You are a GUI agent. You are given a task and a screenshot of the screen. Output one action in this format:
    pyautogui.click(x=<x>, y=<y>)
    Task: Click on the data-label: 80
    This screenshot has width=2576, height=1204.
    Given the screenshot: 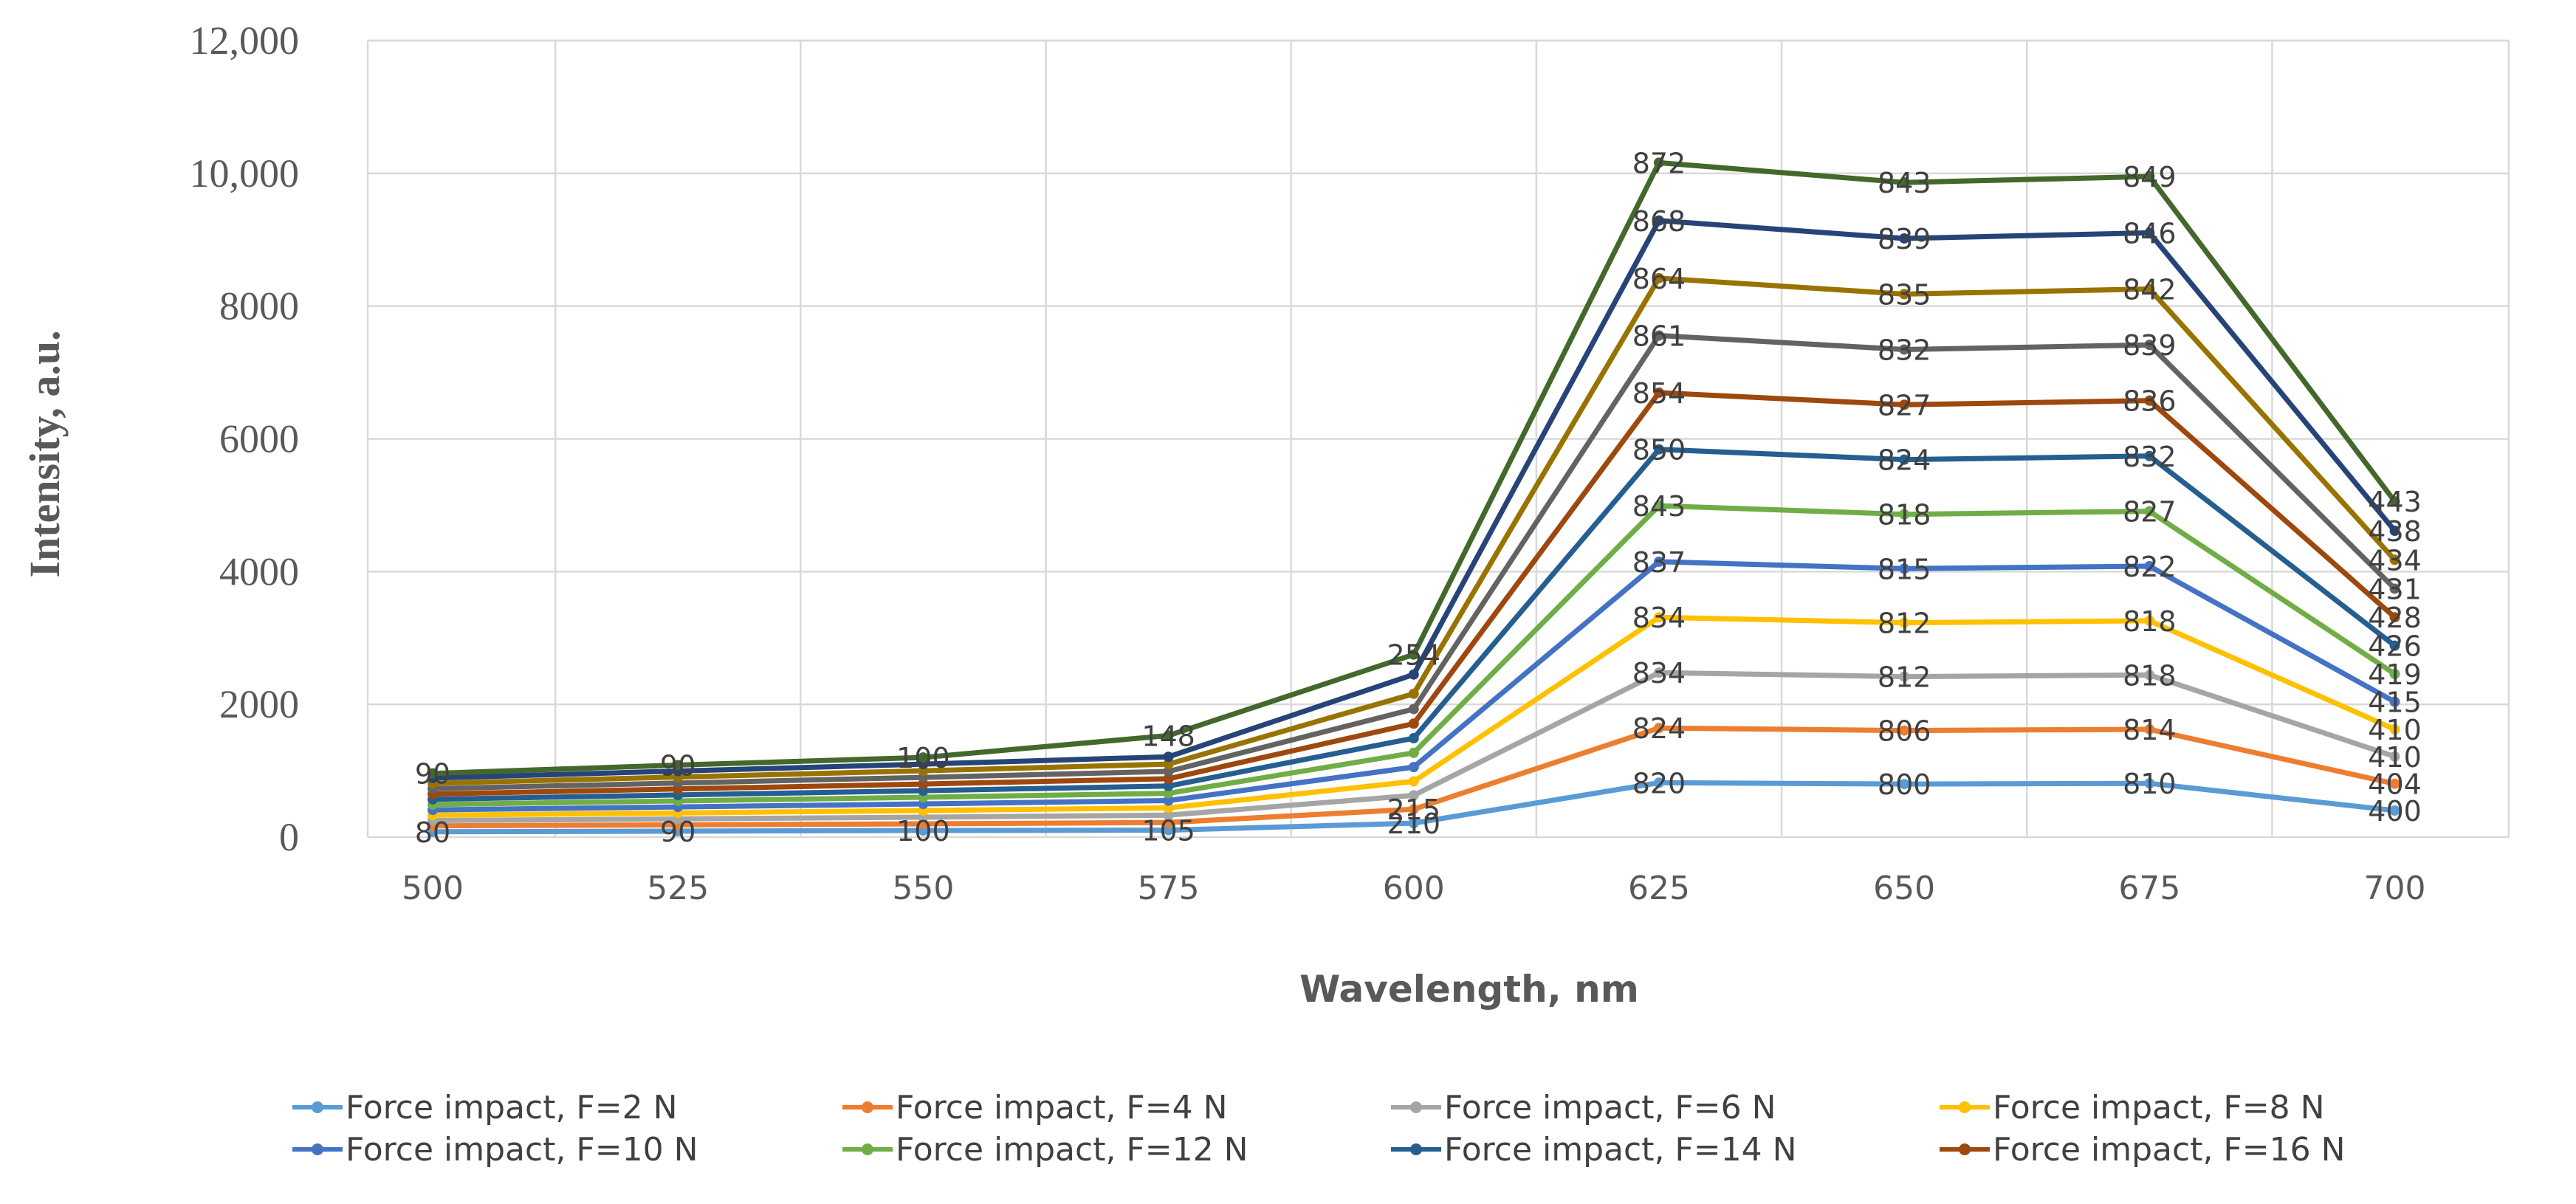 What is the action you would take?
    pyautogui.click(x=432, y=832)
    